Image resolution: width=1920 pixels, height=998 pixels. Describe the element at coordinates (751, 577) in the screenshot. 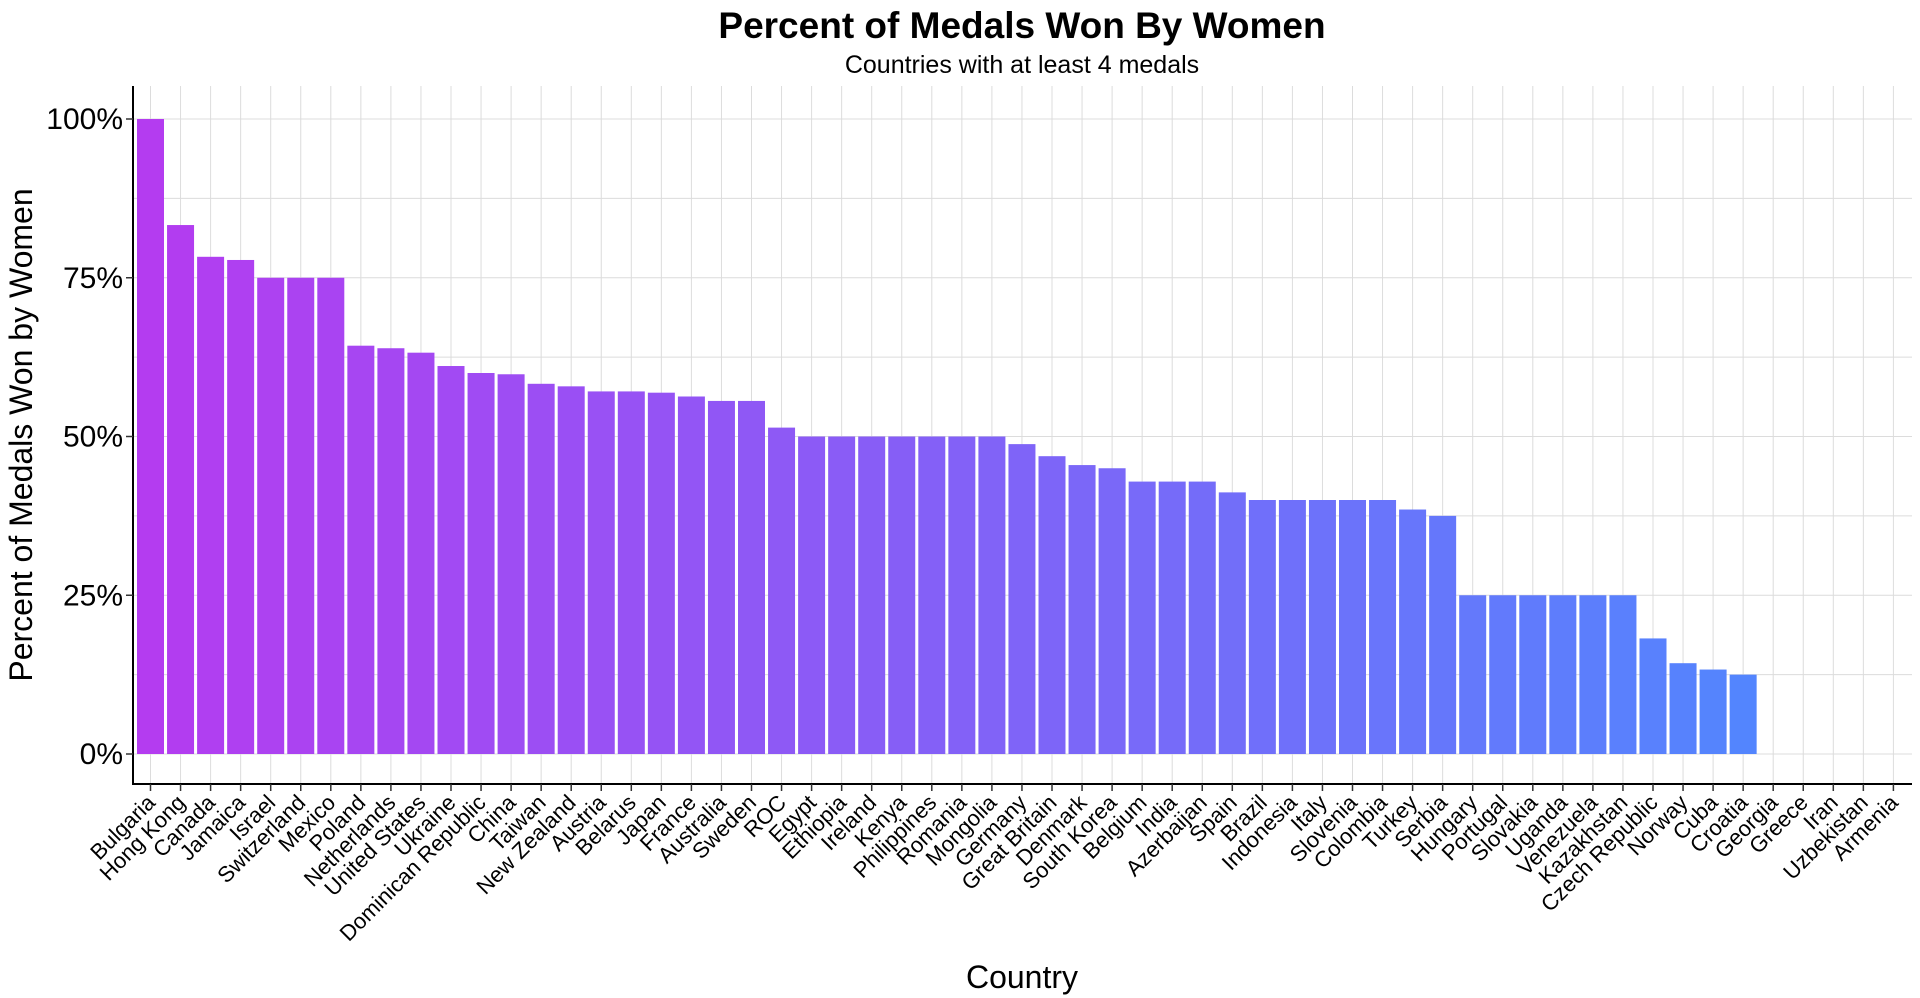

I see `bar-sweden` at that location.